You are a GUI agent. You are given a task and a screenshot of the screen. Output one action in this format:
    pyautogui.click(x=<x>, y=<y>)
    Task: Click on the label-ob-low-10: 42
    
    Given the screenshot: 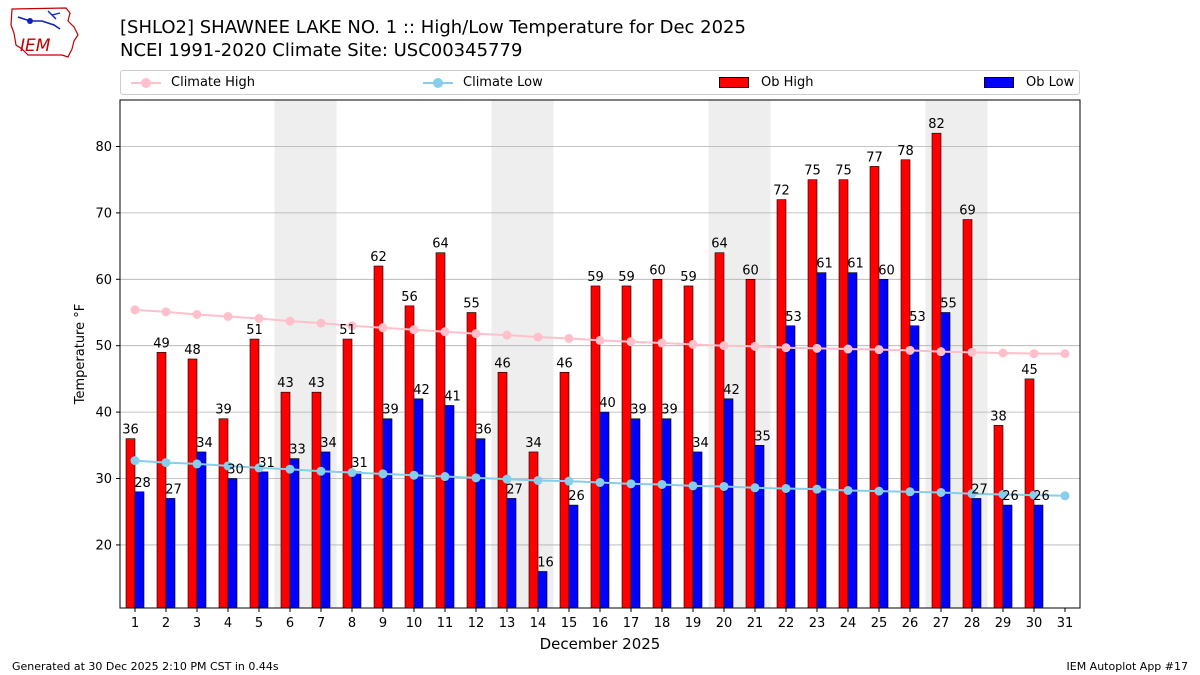 What is the action you would take?
    pyautogui.click(x=421, y=390)
    